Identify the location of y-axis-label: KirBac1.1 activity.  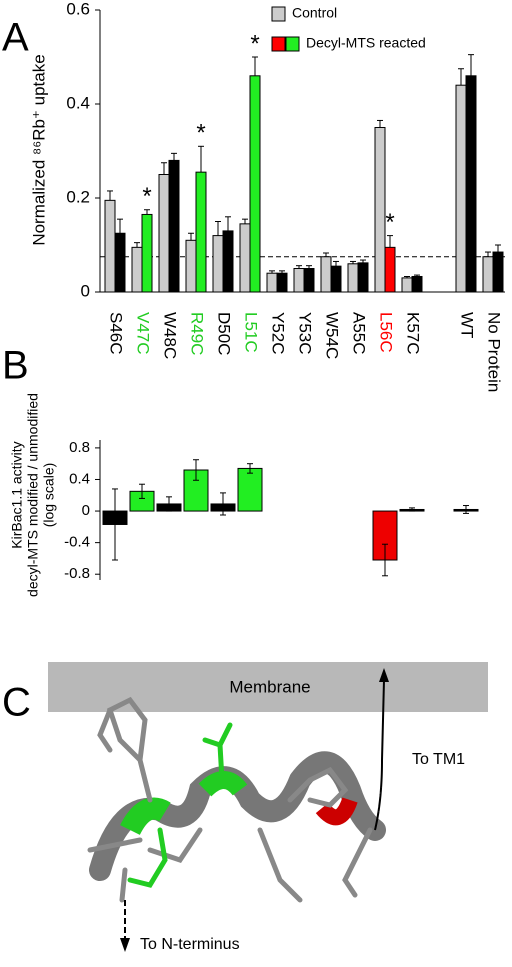
(17, 494).